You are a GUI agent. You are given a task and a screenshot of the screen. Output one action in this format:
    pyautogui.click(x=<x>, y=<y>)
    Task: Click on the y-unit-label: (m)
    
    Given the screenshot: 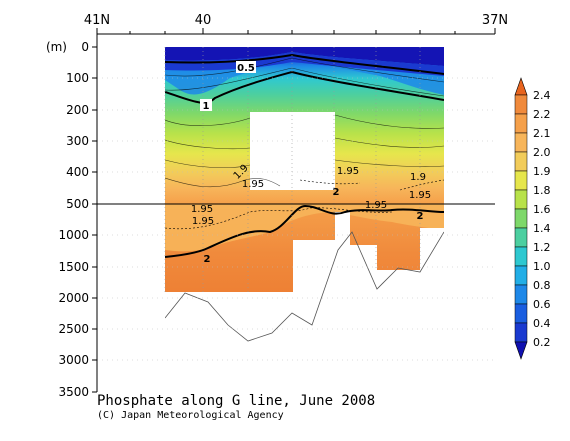 What is the action you would take?
    pyautogui.click(x=56, y=47)
    